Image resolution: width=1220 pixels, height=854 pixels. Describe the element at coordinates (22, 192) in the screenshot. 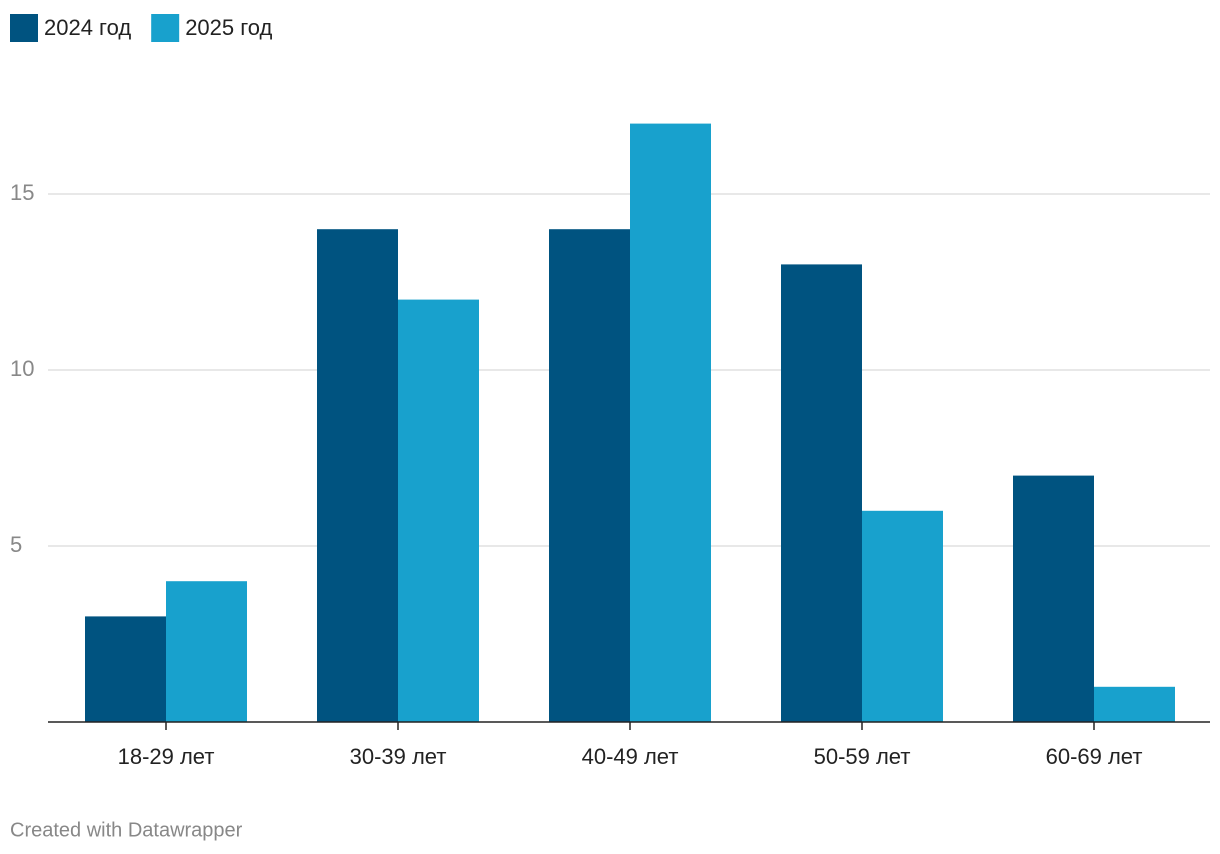

I see `y-tick-label: 15` at that location.